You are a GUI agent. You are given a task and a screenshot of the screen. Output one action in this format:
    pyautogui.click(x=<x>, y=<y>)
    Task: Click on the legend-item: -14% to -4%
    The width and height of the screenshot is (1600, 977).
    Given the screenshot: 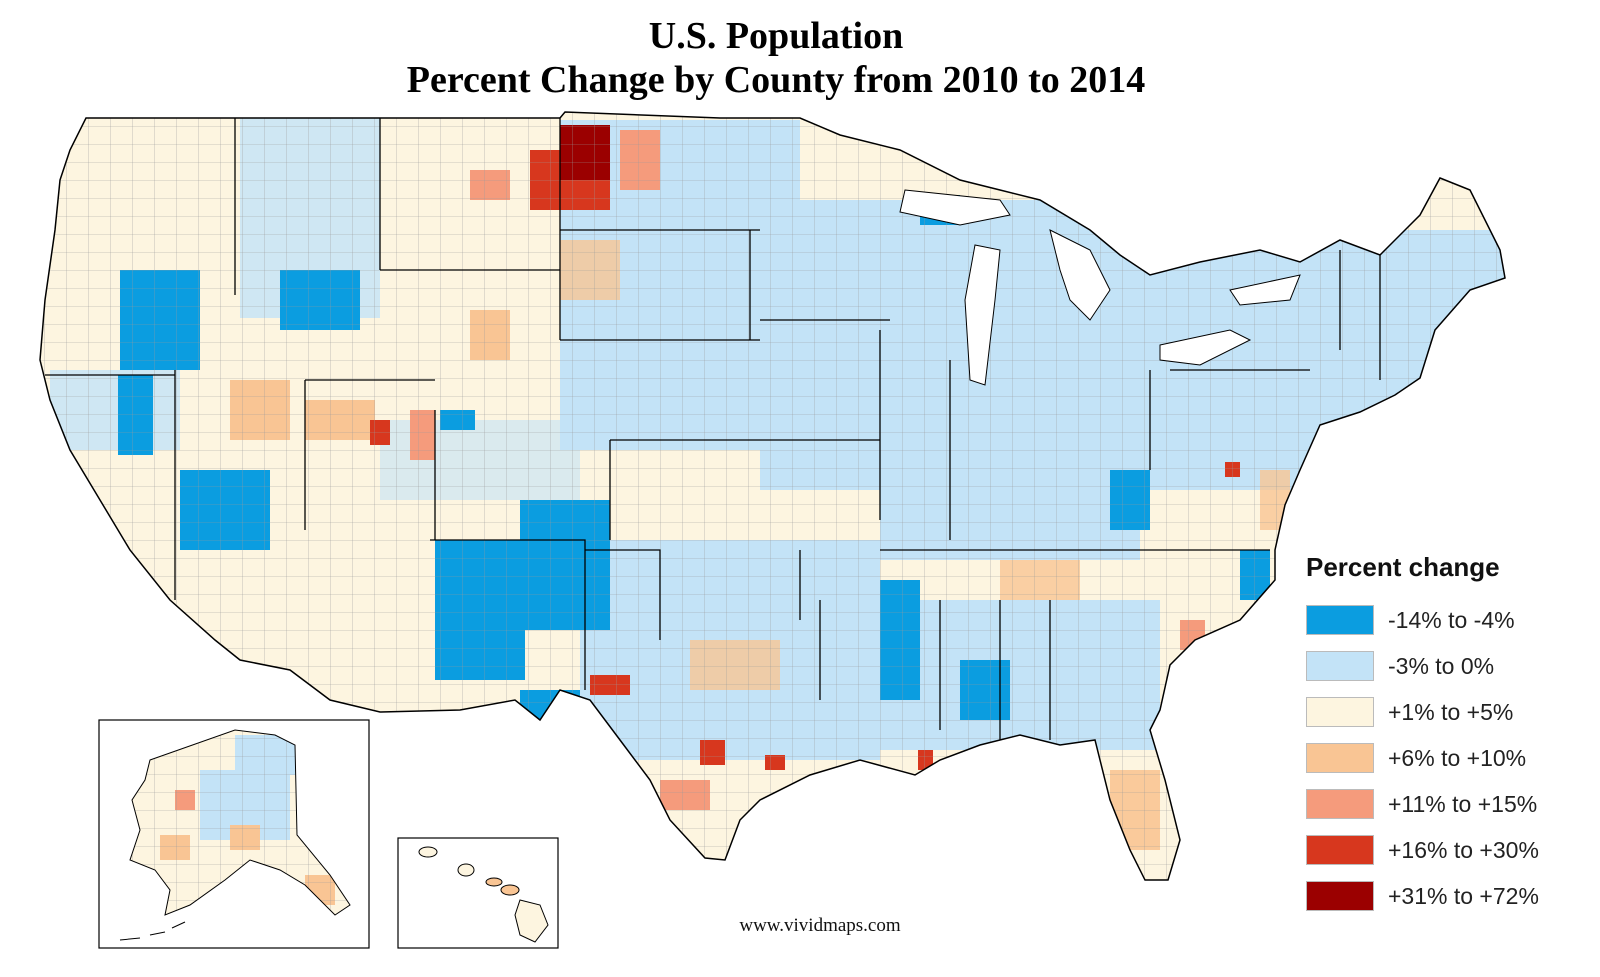 What is the action you would take?
    pyautogui.click(x=1436, y=620)
    